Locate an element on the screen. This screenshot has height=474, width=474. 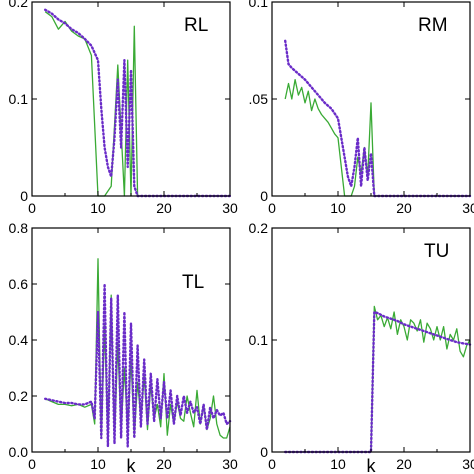
y-tick-label: .05 is located at coordinates (259, 99).